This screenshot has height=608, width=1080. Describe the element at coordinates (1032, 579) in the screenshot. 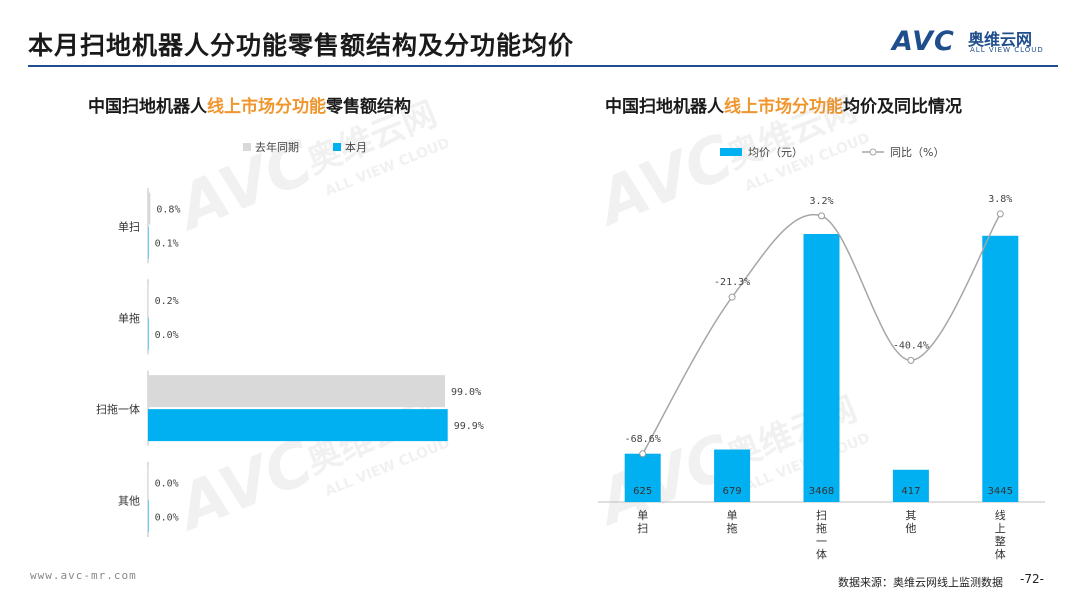

I see `page-number: -72-` at that location.